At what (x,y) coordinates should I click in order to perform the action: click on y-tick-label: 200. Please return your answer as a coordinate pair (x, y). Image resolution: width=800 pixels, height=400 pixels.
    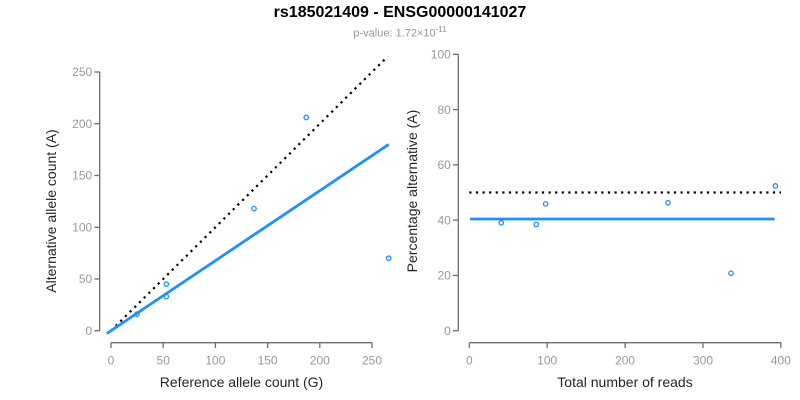
    Looking at the image, I should click on (82, 124).